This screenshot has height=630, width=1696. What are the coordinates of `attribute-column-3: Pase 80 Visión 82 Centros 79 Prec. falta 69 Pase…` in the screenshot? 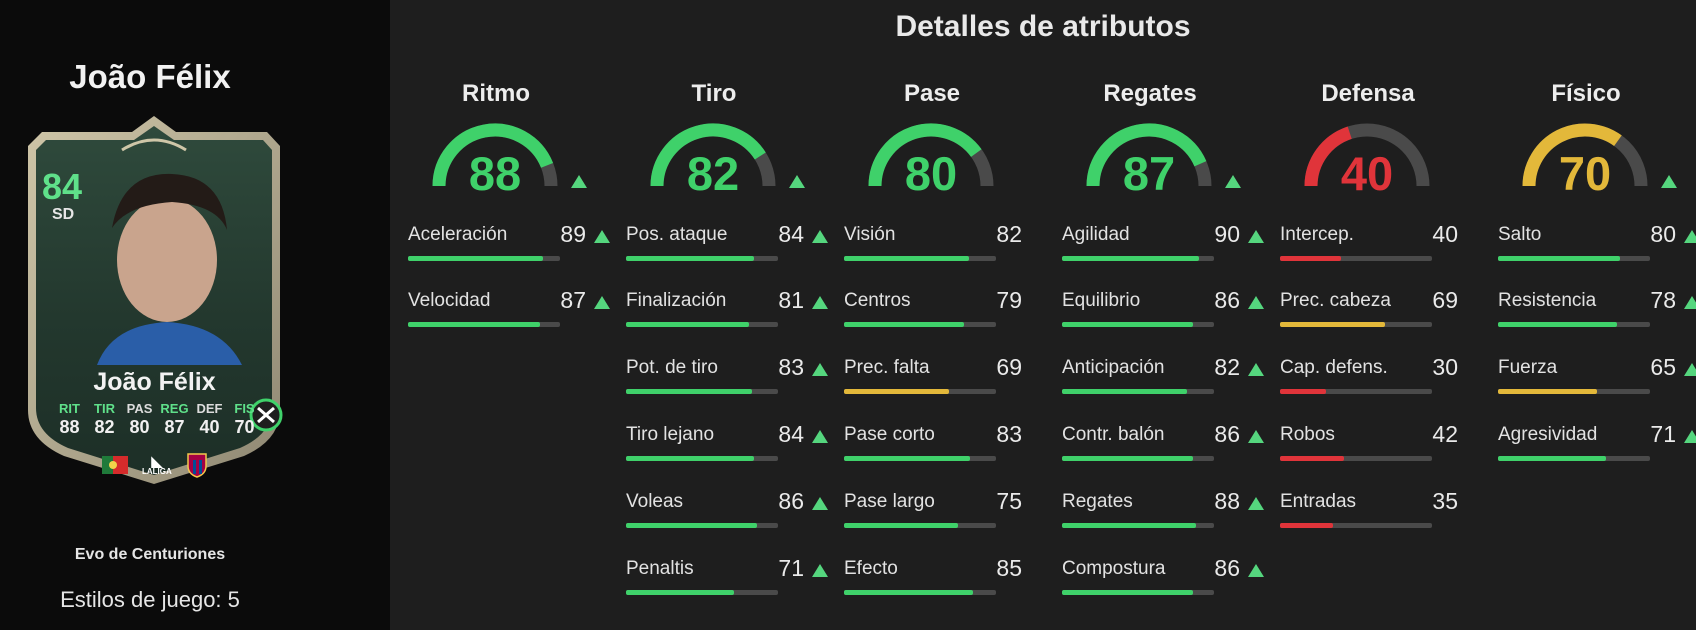 It's located at (944, 315).